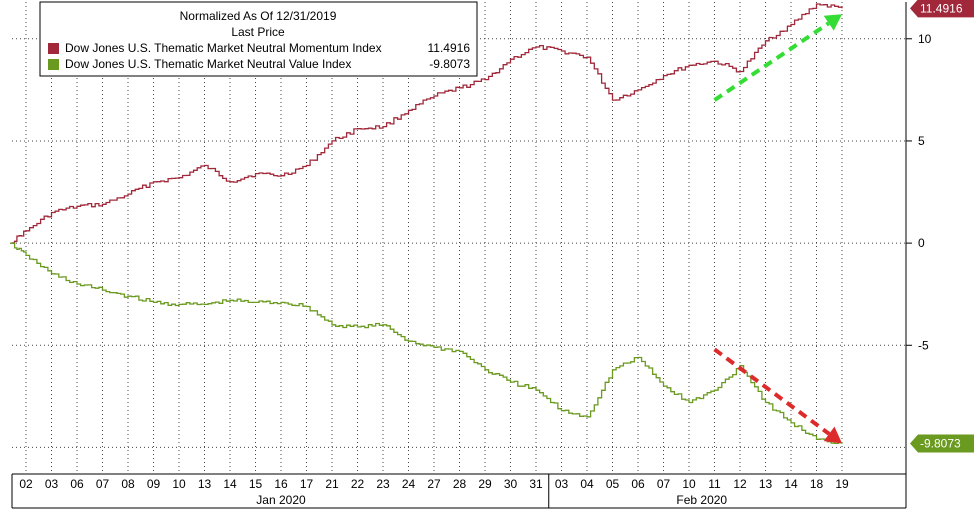 The height and width of the screenshot is (510, 976). What do you see at coordinates (258, 32) in the screenshot?
I see `legend-subtitle: Last Price` at bounding box center [258, 32].